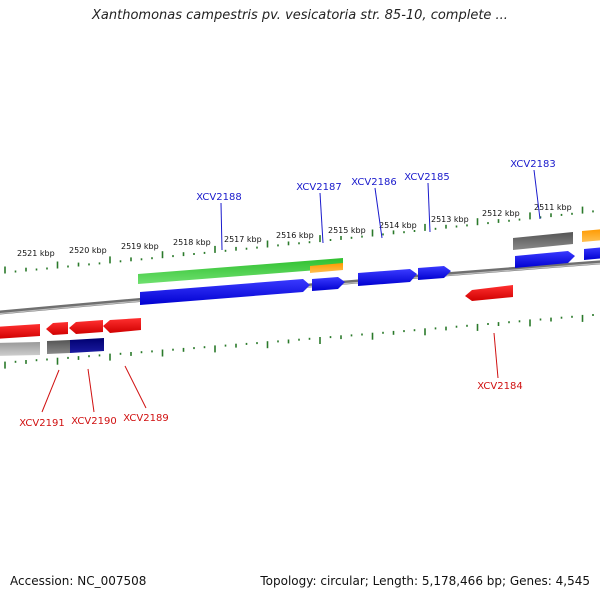 The image size is (600, 600). I want to click on gene-label-xcv2187: XCV2187, so click(318, 187).